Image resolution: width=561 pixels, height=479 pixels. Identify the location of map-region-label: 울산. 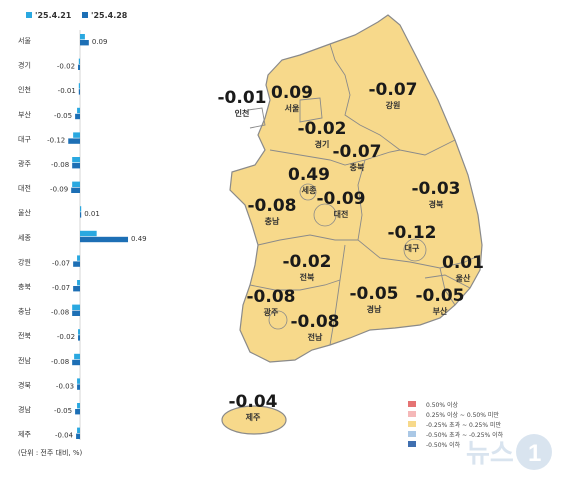
(463, 278).